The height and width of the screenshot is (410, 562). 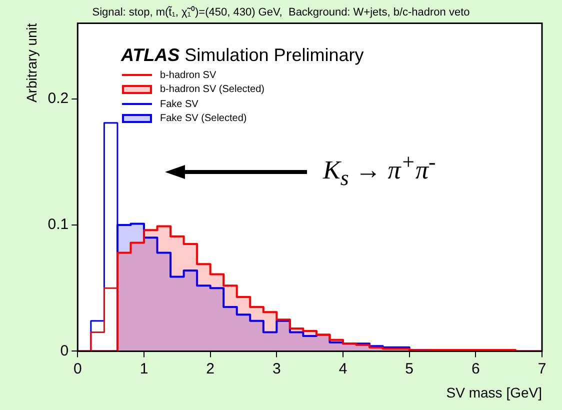 I want to click on x-tick-label: 4, so click(x=343, y=369).